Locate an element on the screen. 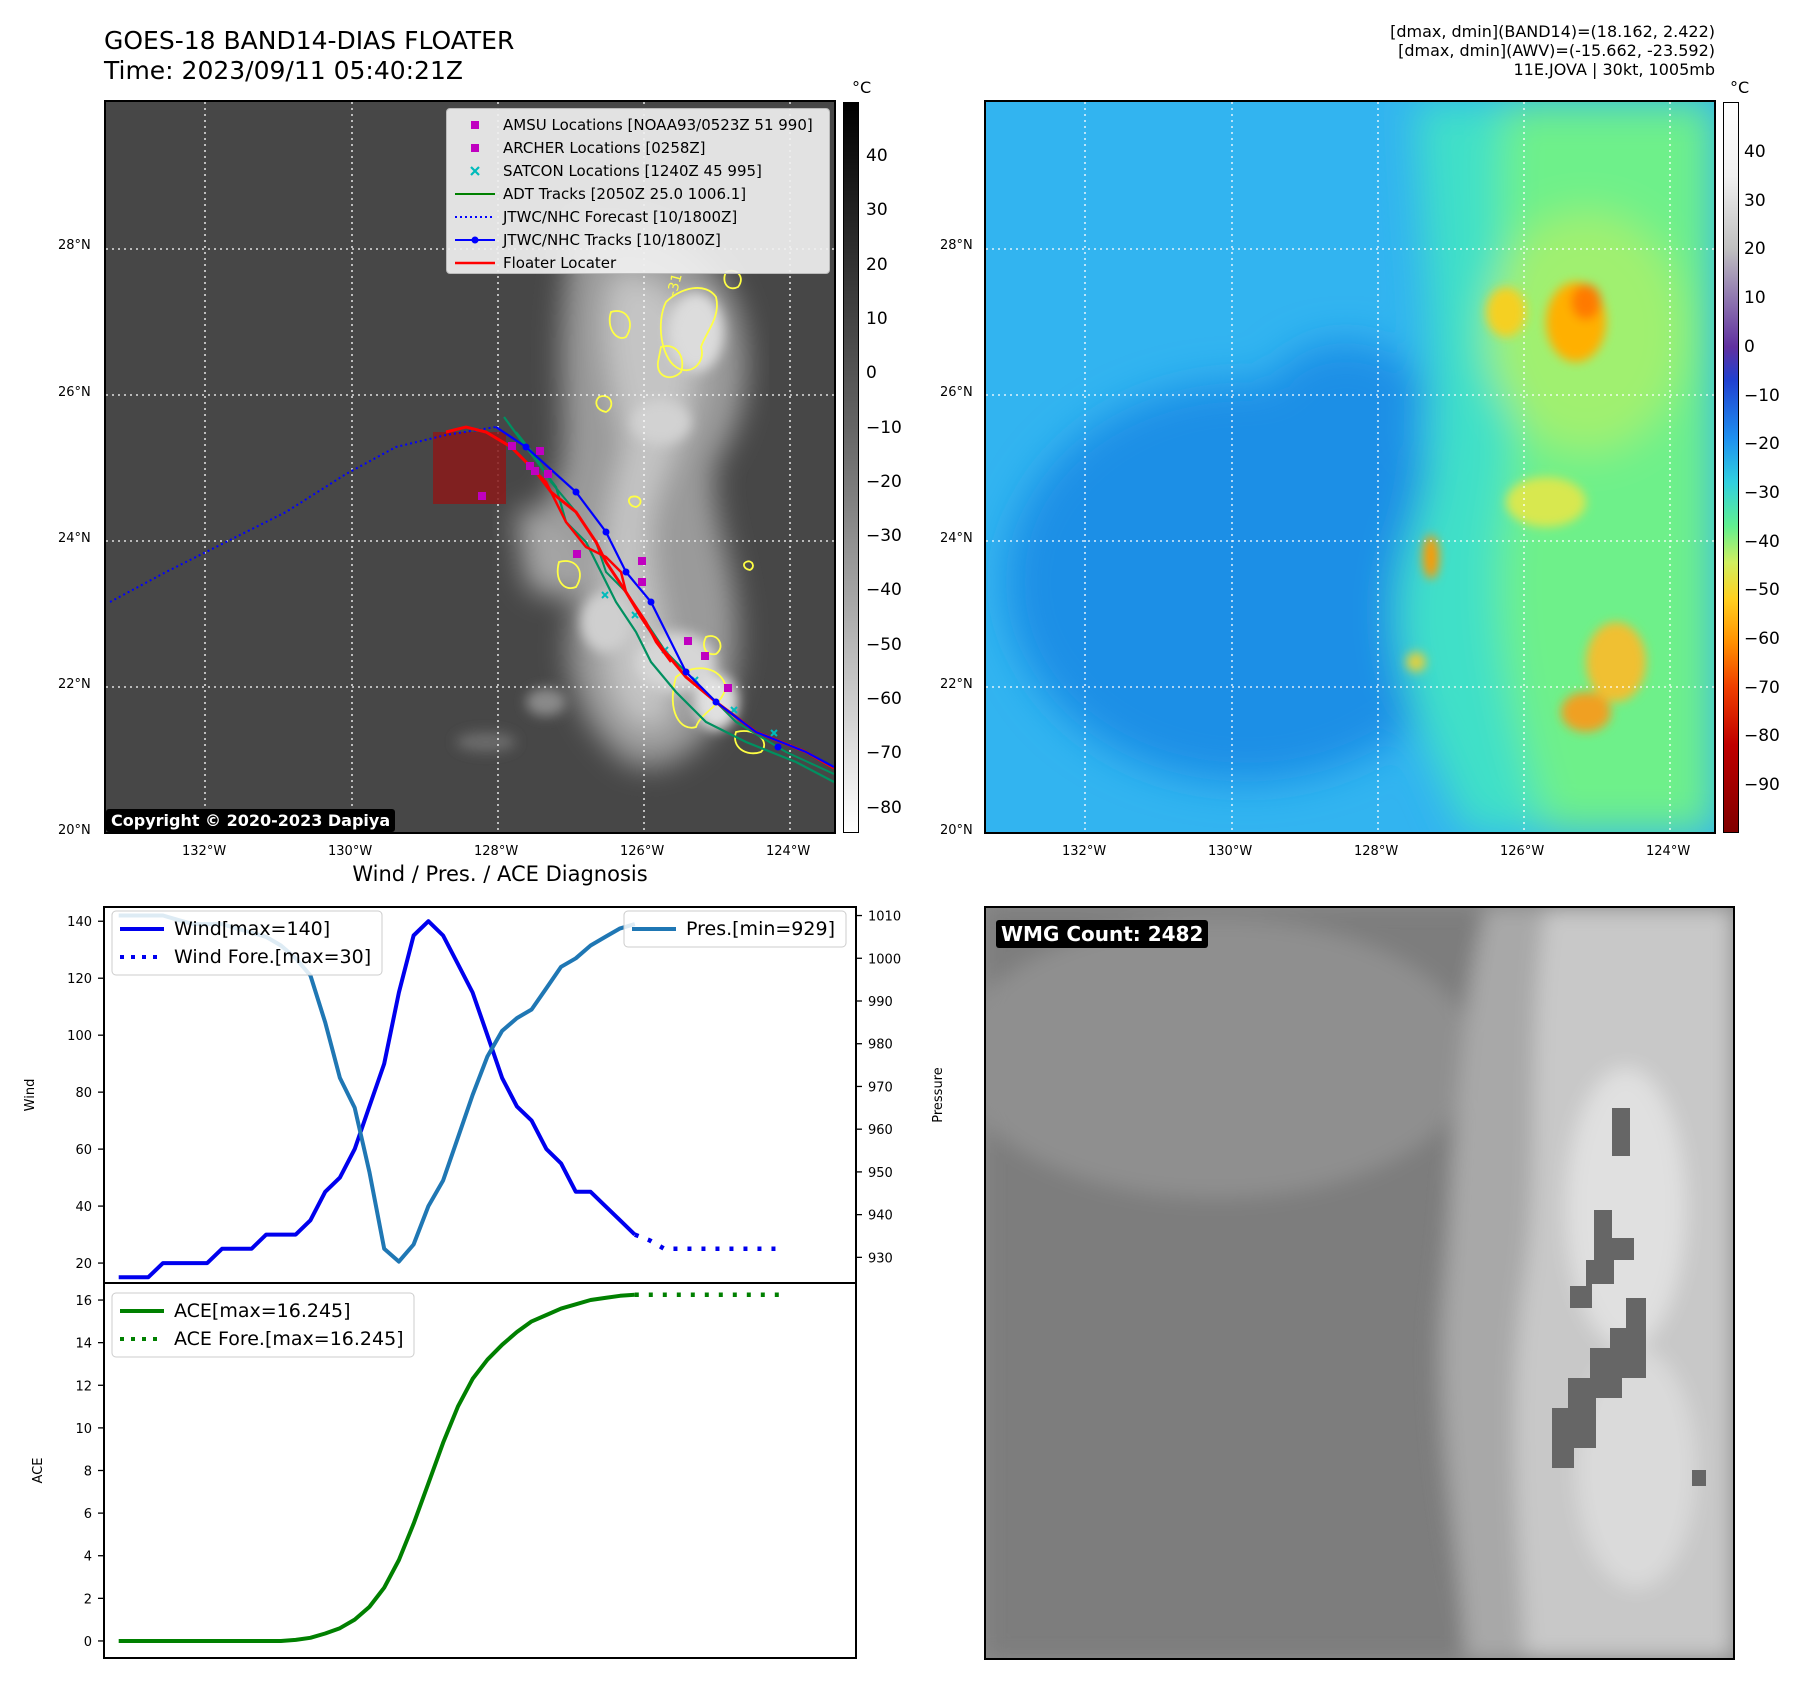 The image size is (1797, 1690). info-line-3: 11E.JOVA | 30kt, 1005mb is located at coordinates (1614, 69).